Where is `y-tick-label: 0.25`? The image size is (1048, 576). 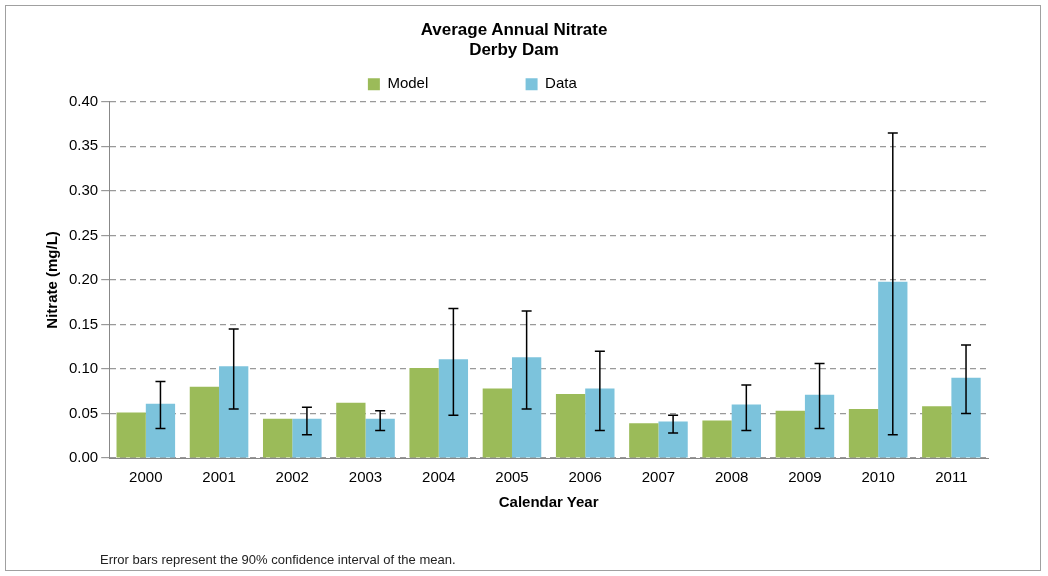 y-tick-label: 0.25 is located at coordinates (83, 234).